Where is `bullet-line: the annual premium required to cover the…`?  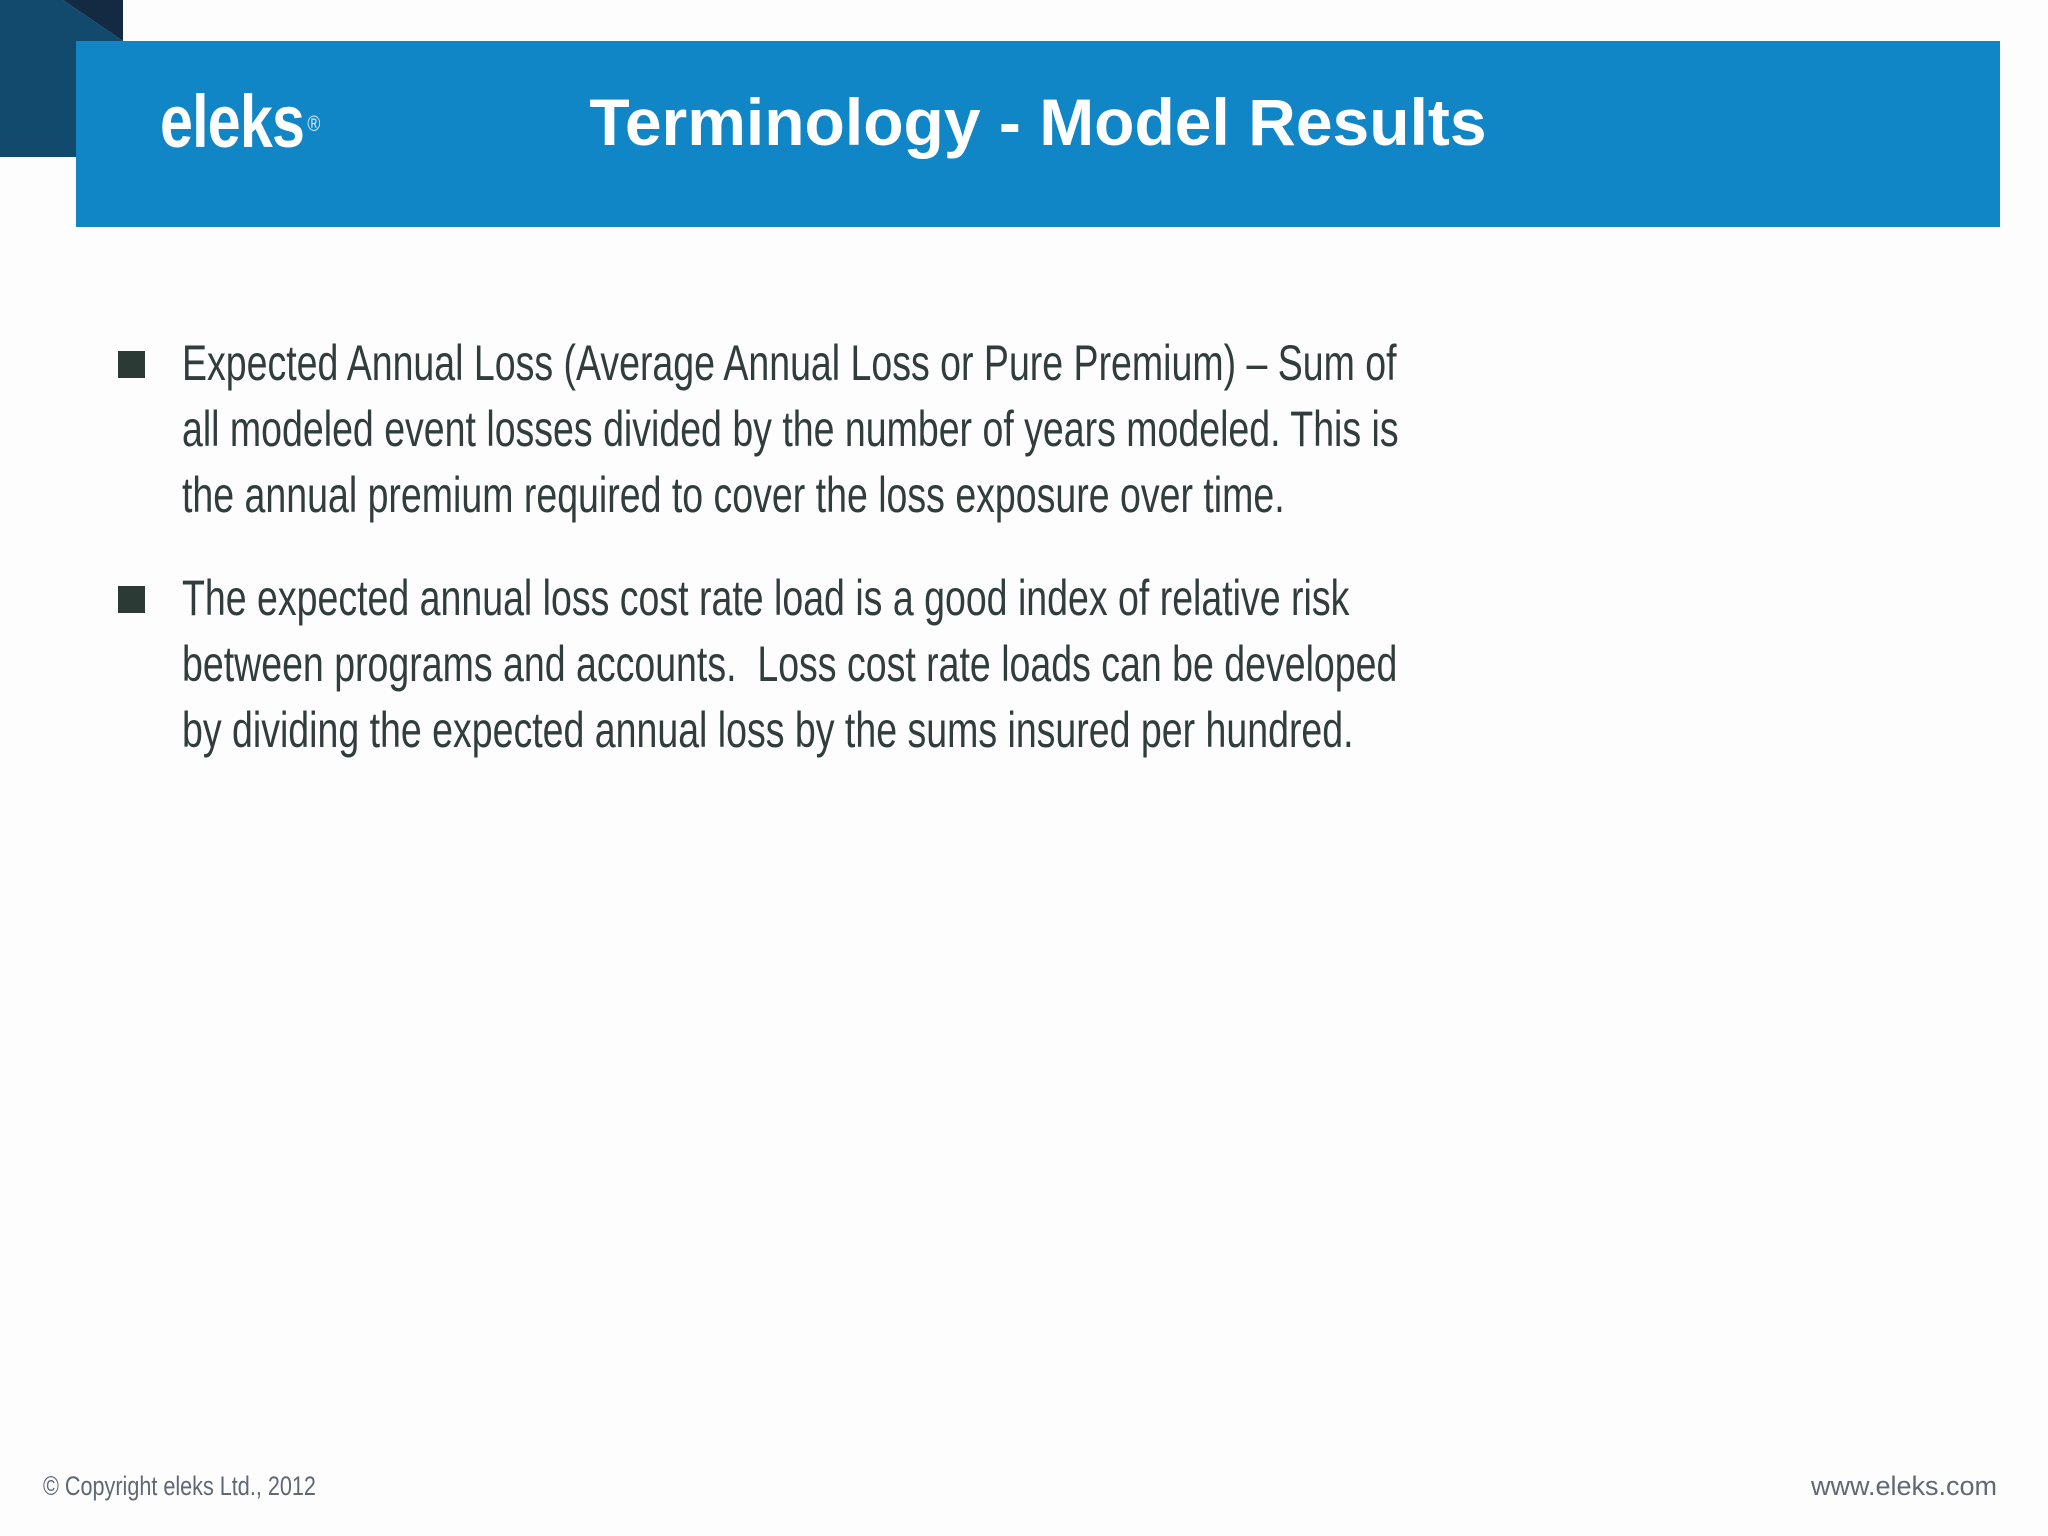 bullet-line: the annual premium required to cover the… is located at coordinates (733, 495).